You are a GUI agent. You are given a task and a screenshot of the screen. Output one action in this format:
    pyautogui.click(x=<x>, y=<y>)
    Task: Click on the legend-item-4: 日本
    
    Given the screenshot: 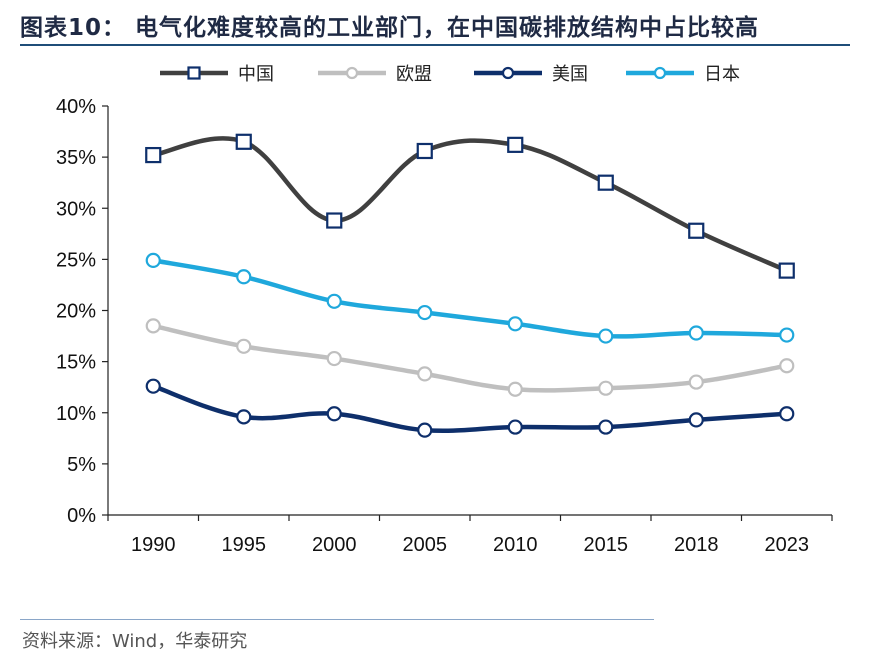 What is the action you would take?
    pyautogui.click(x=683, y=74)
    